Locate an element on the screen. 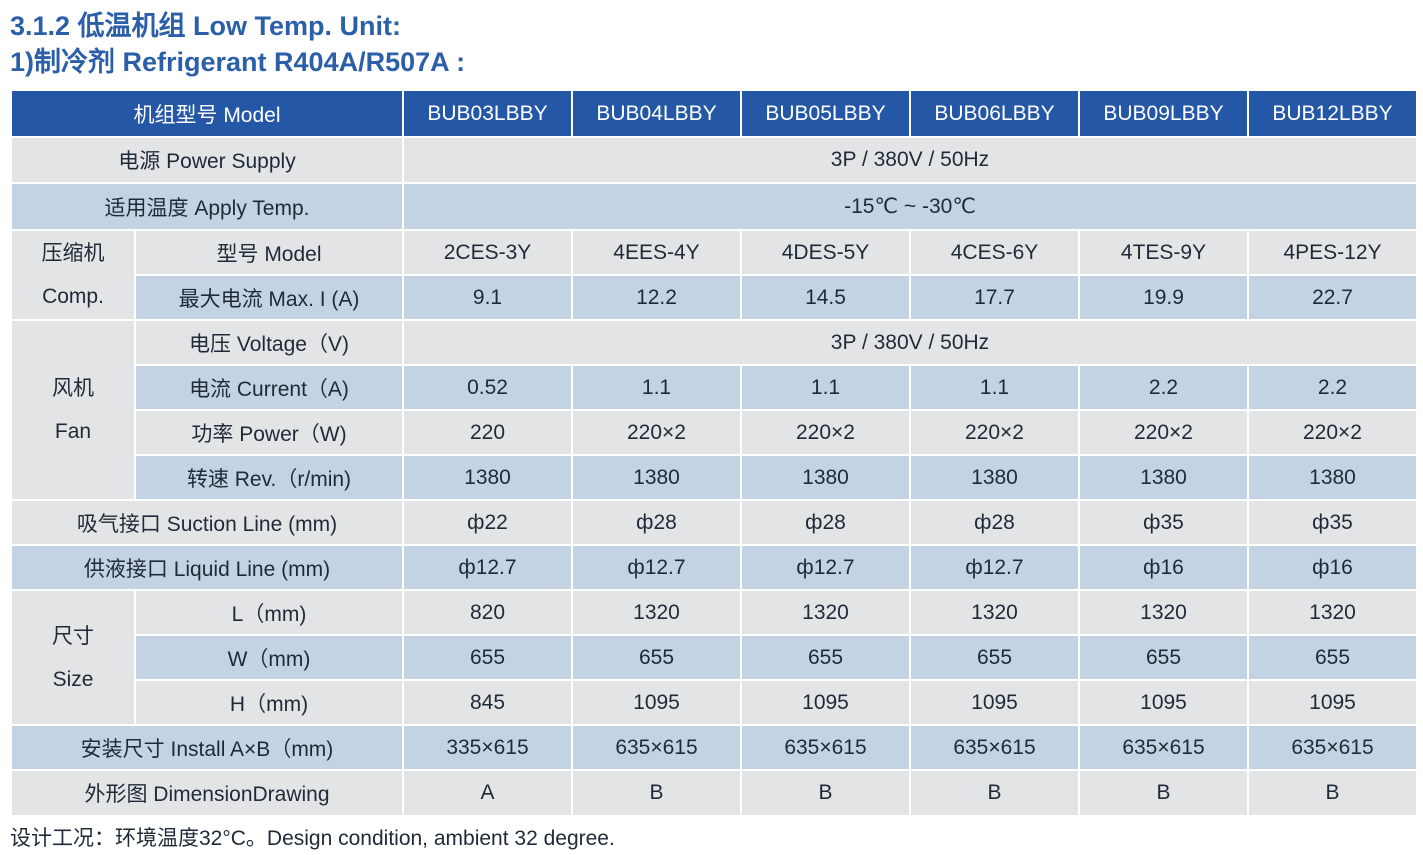  row-label: 适用温度 Apply Temp. is located at coordinates (207, 206).